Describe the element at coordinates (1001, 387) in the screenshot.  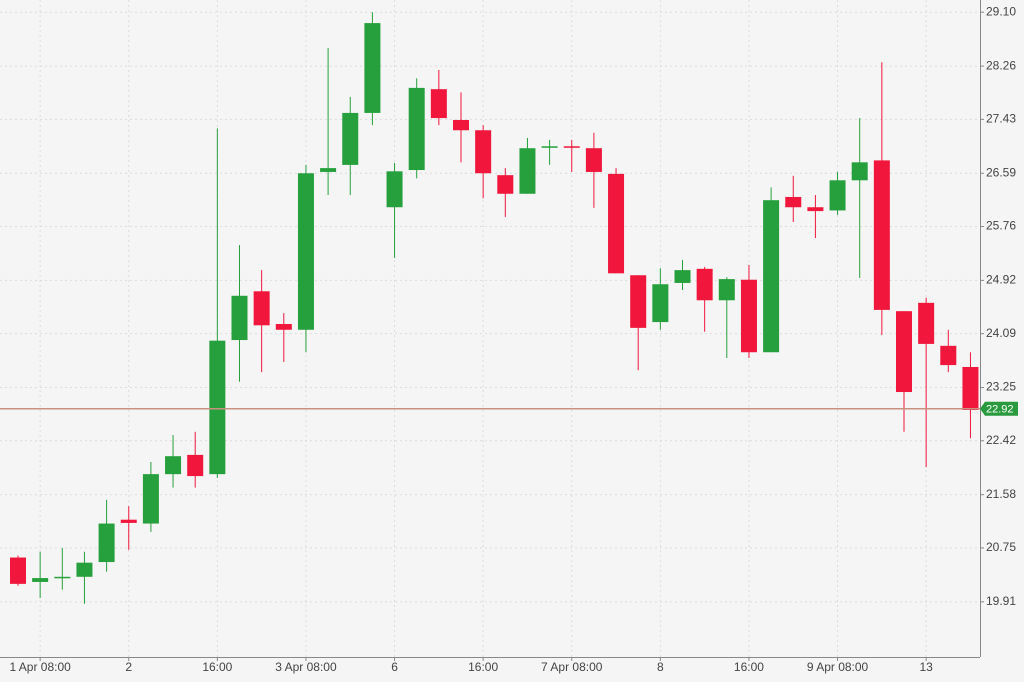
I see `y-tick-label: 23.25` at that location.